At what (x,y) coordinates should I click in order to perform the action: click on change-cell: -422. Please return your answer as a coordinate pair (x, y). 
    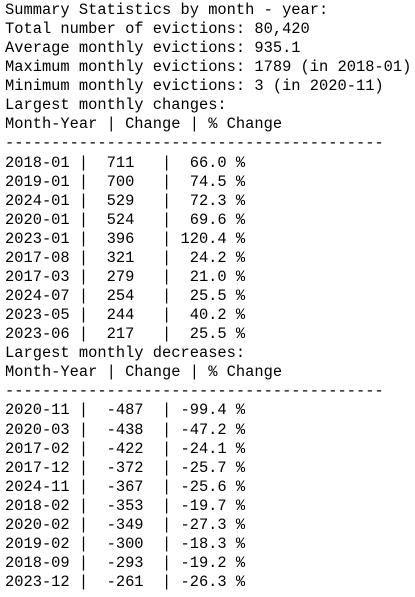
    Looking at the image, I should click on (125, 448).